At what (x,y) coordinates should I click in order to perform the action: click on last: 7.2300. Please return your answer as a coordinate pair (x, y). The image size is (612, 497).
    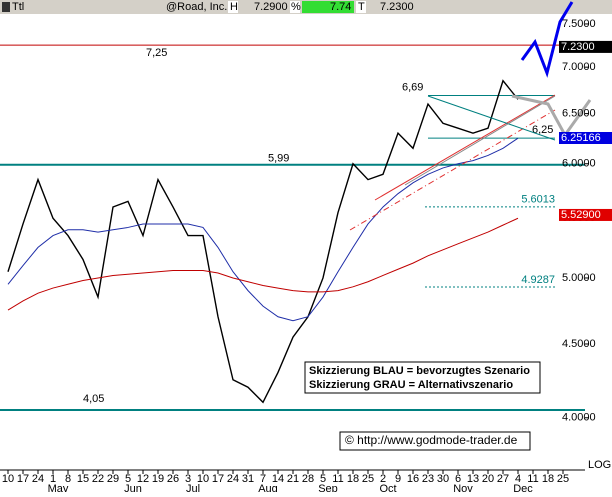
    Looking at the image, I should click on (397, 7).